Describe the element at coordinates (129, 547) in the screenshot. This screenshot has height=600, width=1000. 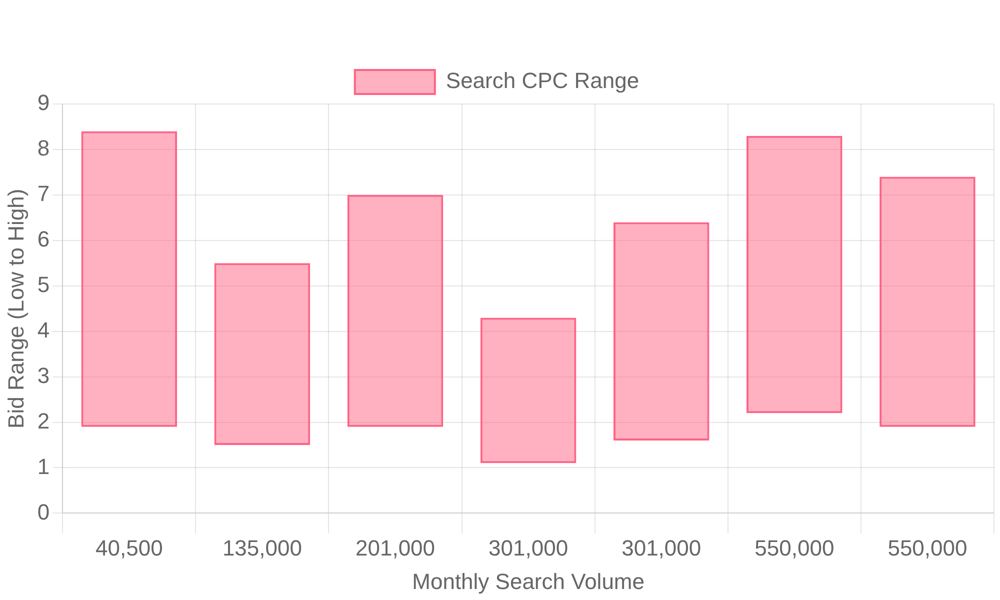
I see `x-tick-label: 40,500` at that location.